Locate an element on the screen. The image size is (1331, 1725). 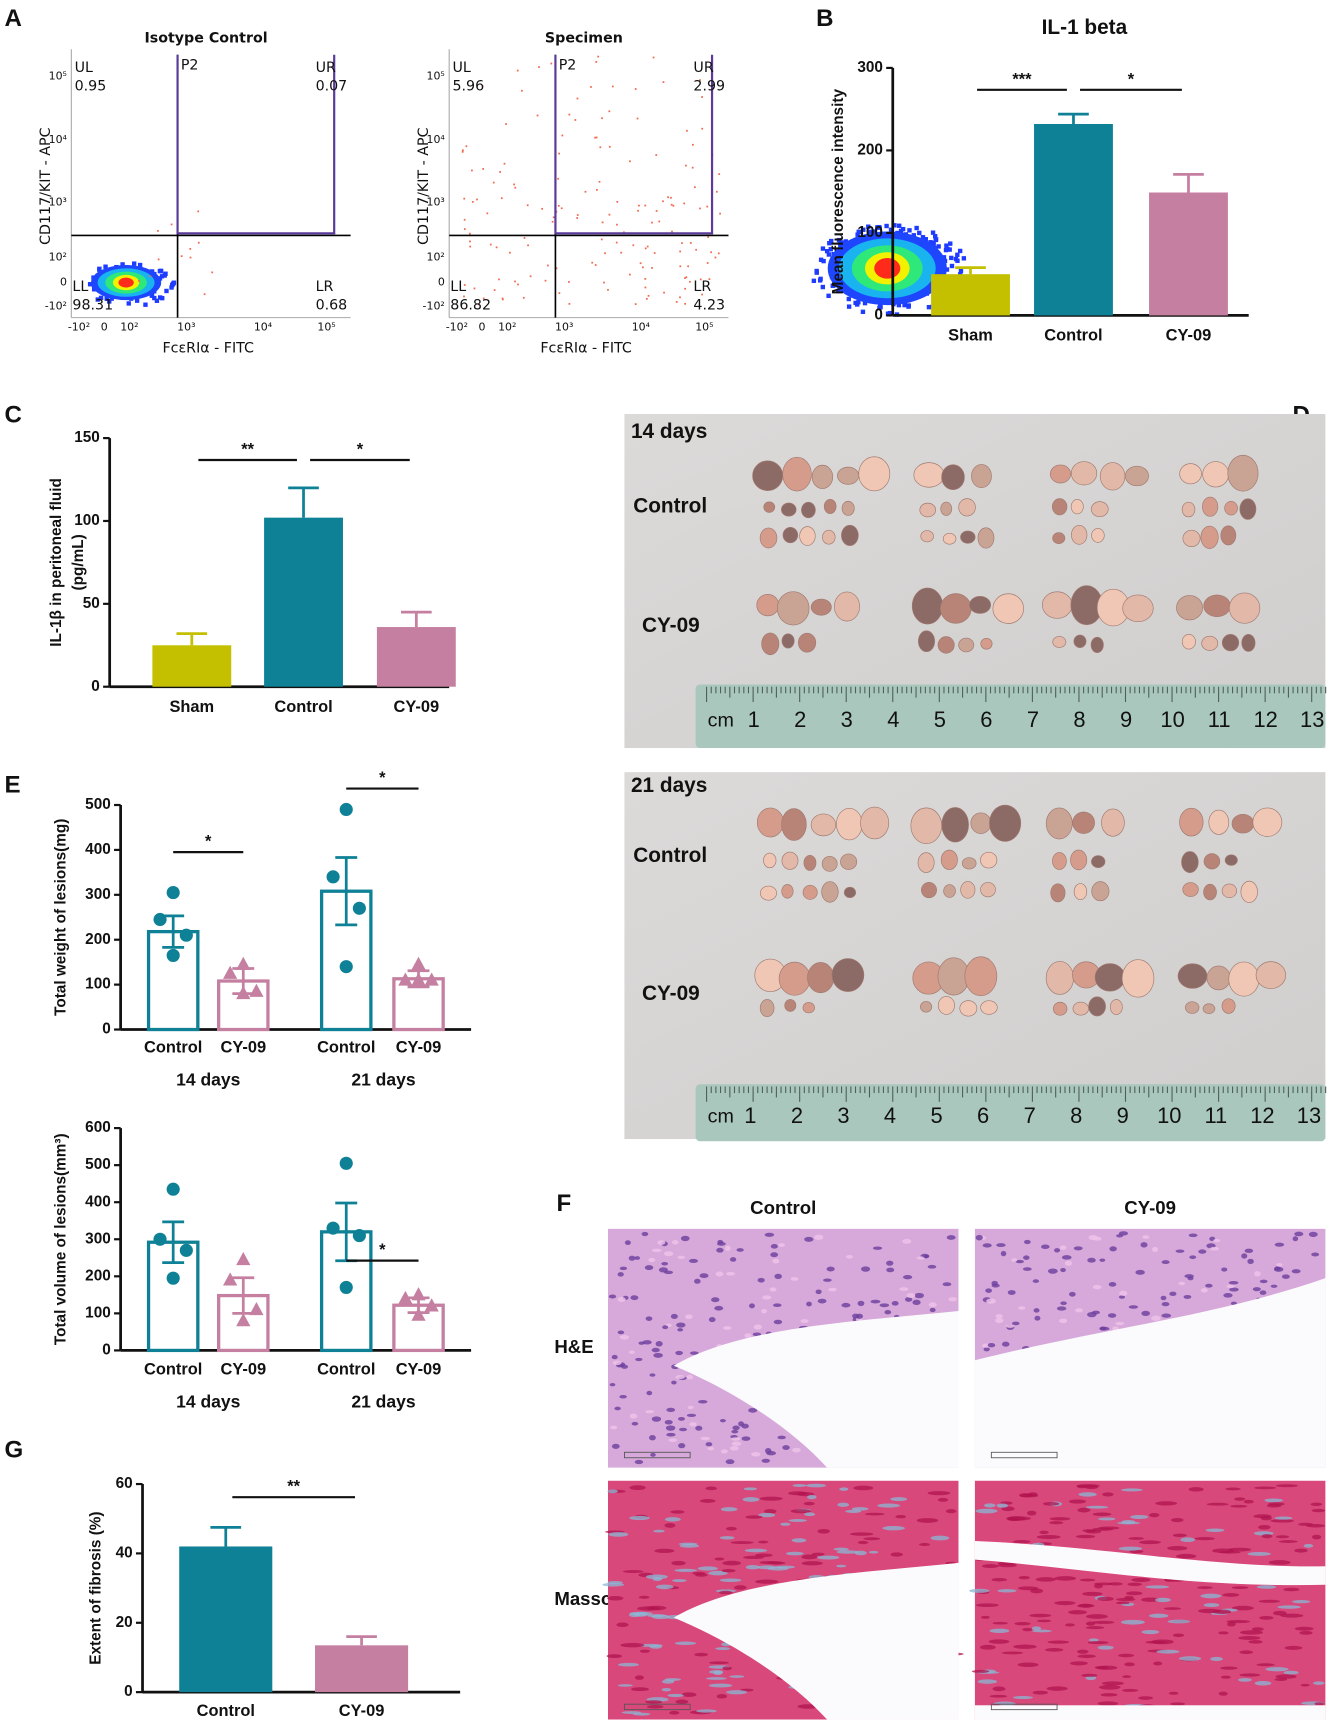
x-tick-label: CY-09 is located at coordinates (419, 1369).